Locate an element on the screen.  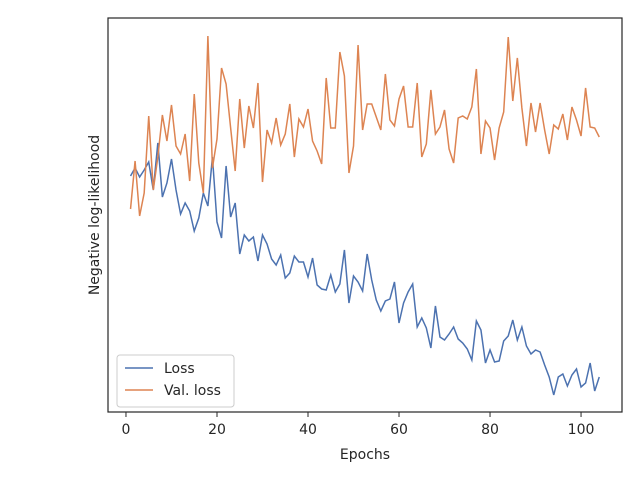
x-tick-label: 20 is located at coordinates (217, 430).